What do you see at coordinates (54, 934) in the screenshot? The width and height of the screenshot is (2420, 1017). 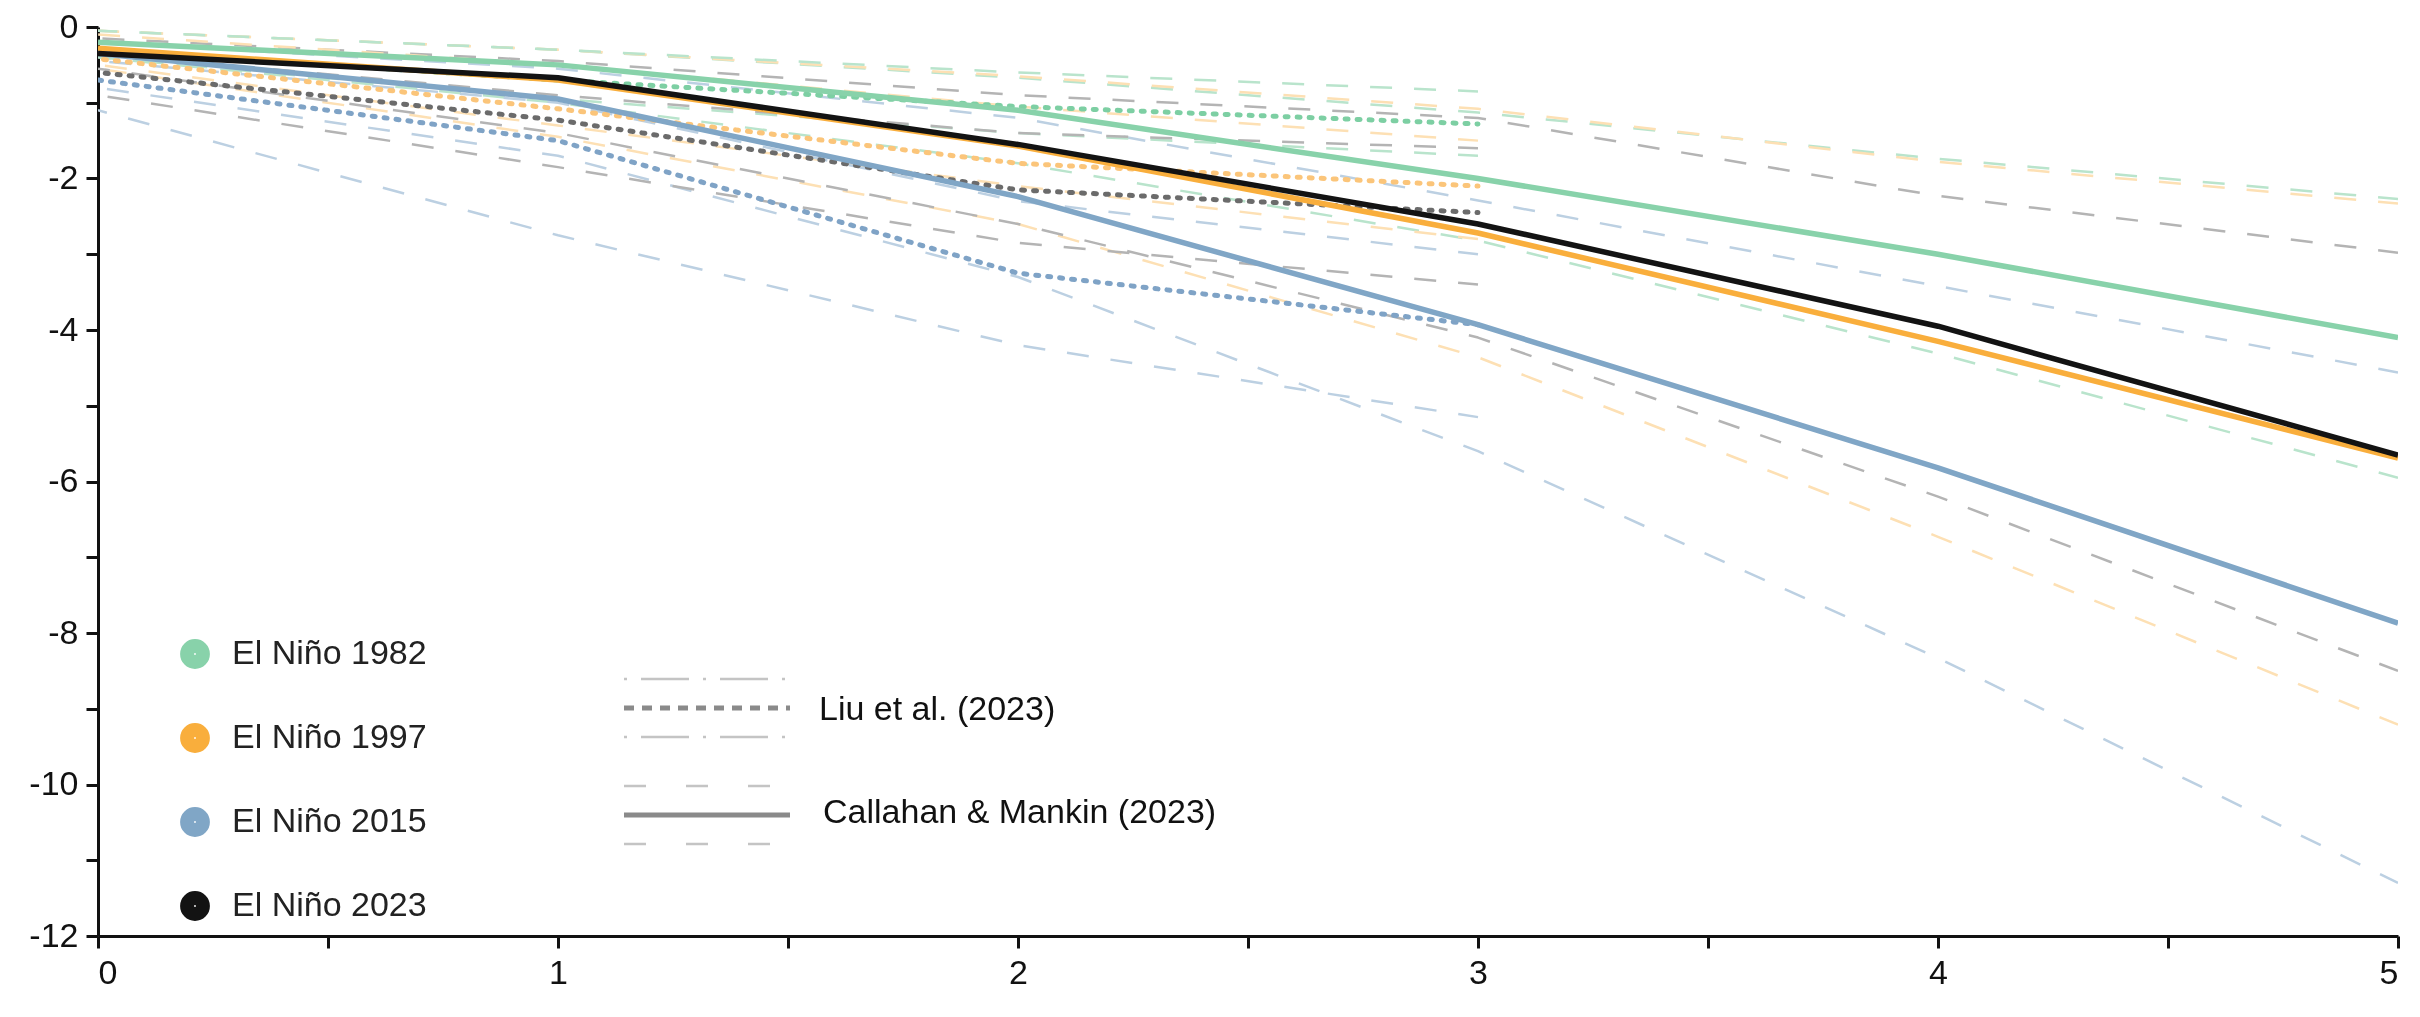 I see `y-tick-label: -12` at bounding box center [54, 934].